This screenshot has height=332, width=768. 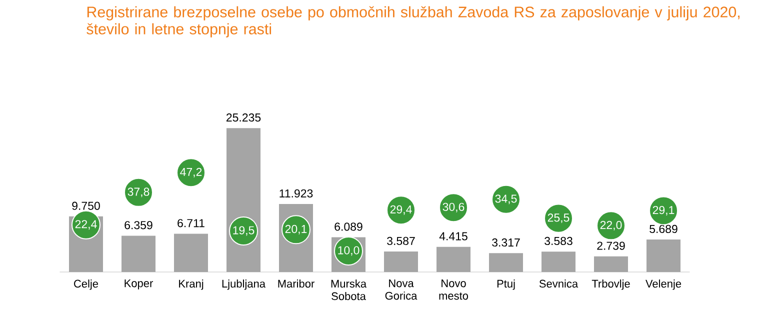 What do you see at coordinates (401, 241) in the screenshot?
I see `data-label: 3.587` at bounding box center [401, 241].